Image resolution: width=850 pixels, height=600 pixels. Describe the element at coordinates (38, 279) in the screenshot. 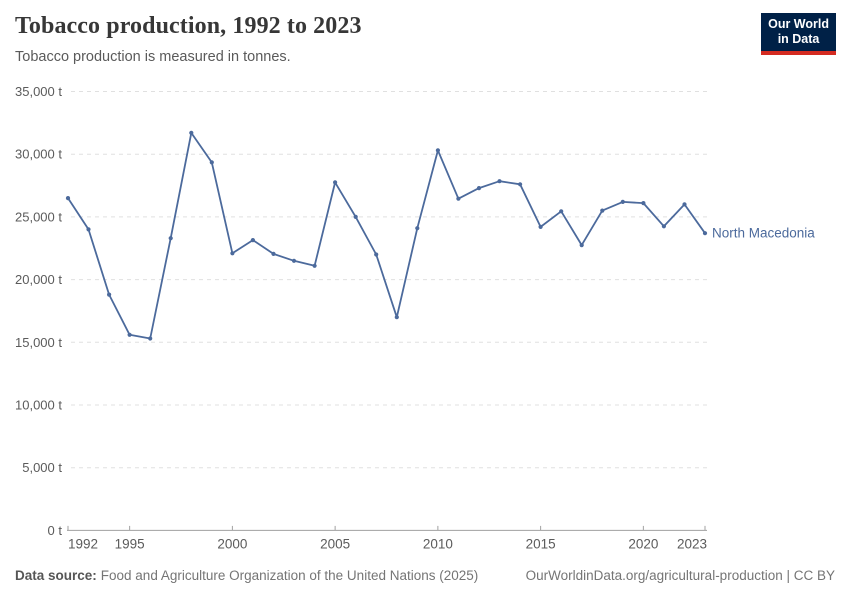

I see `y-axis-tick-label: 20,000 t` at that location.